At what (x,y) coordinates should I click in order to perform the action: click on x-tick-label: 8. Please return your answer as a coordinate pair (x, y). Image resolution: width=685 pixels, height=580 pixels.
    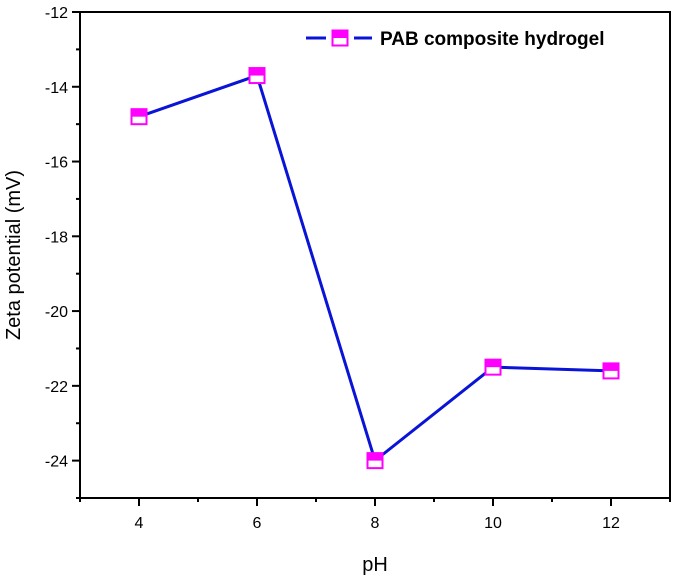
    Looking at the image, I should click on (375, 523).